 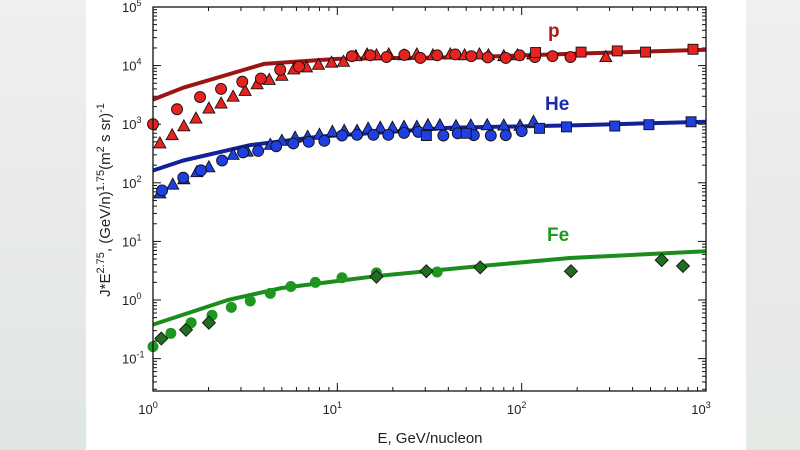 I want to click on model-line-fe, so click(x=429, y=288).